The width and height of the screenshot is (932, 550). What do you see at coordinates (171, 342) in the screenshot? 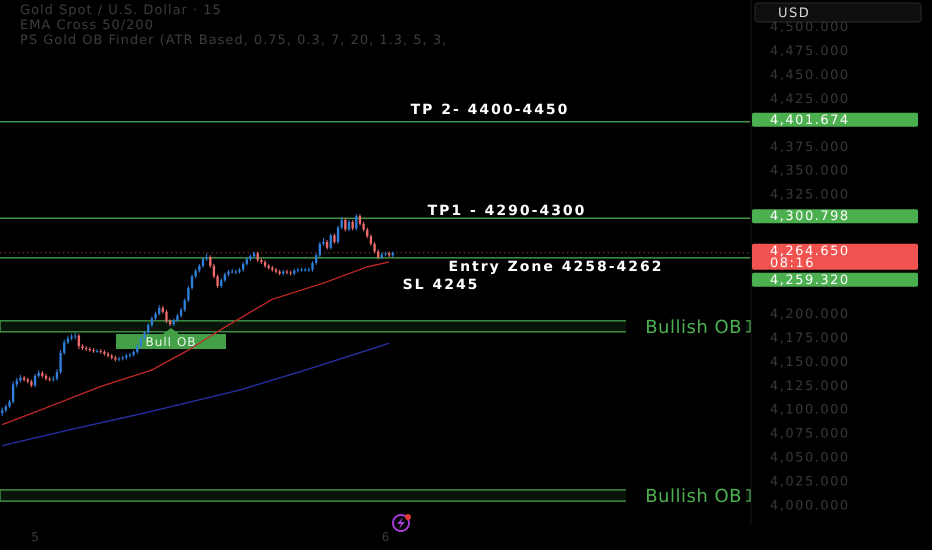
I see `annotation: Bull OB` at bounding box center [171, 342].